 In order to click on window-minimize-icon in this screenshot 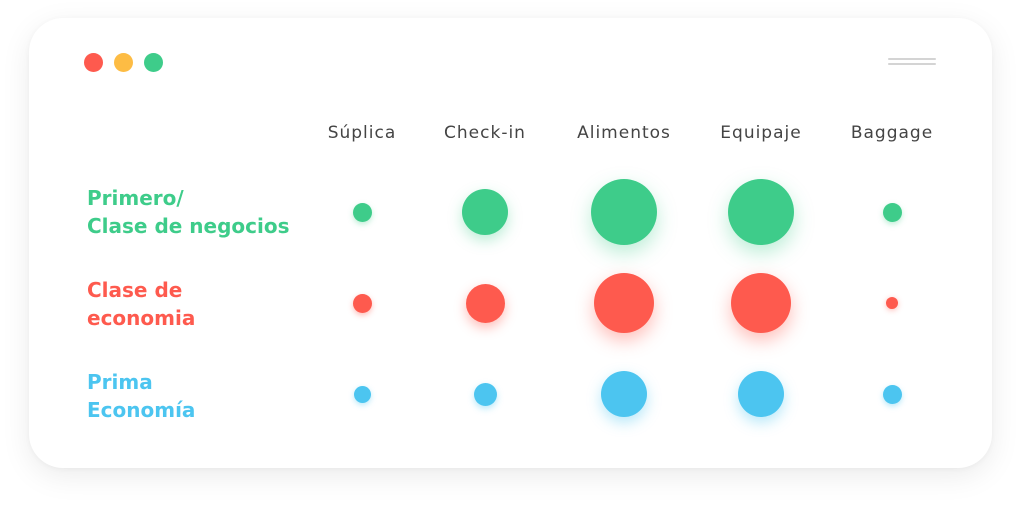, I will do `click(123, 62)`.